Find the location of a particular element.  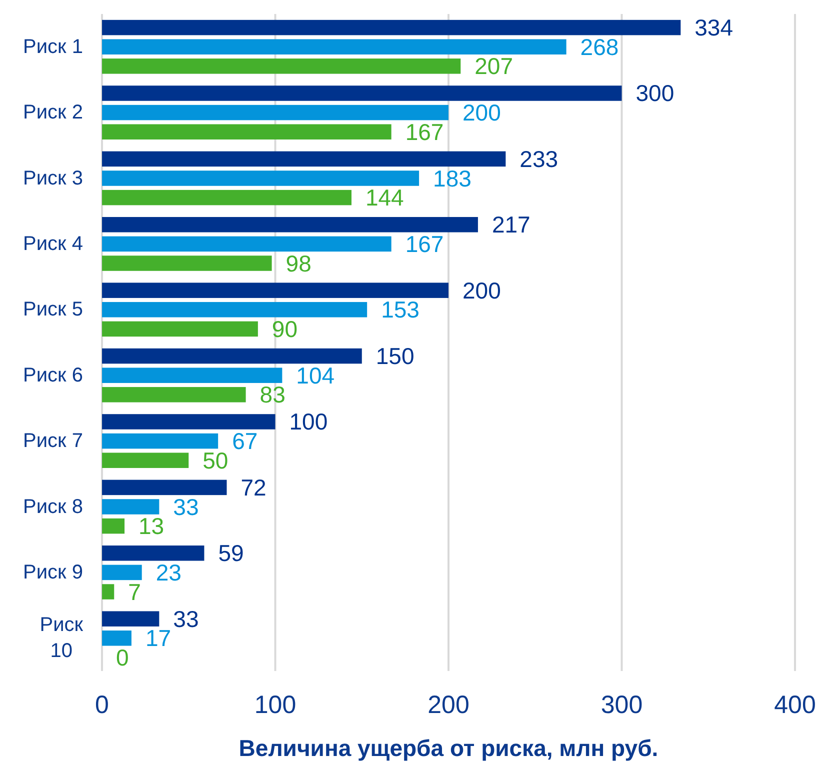

x-tick-label: 200 is located at coordinates (449, 705).